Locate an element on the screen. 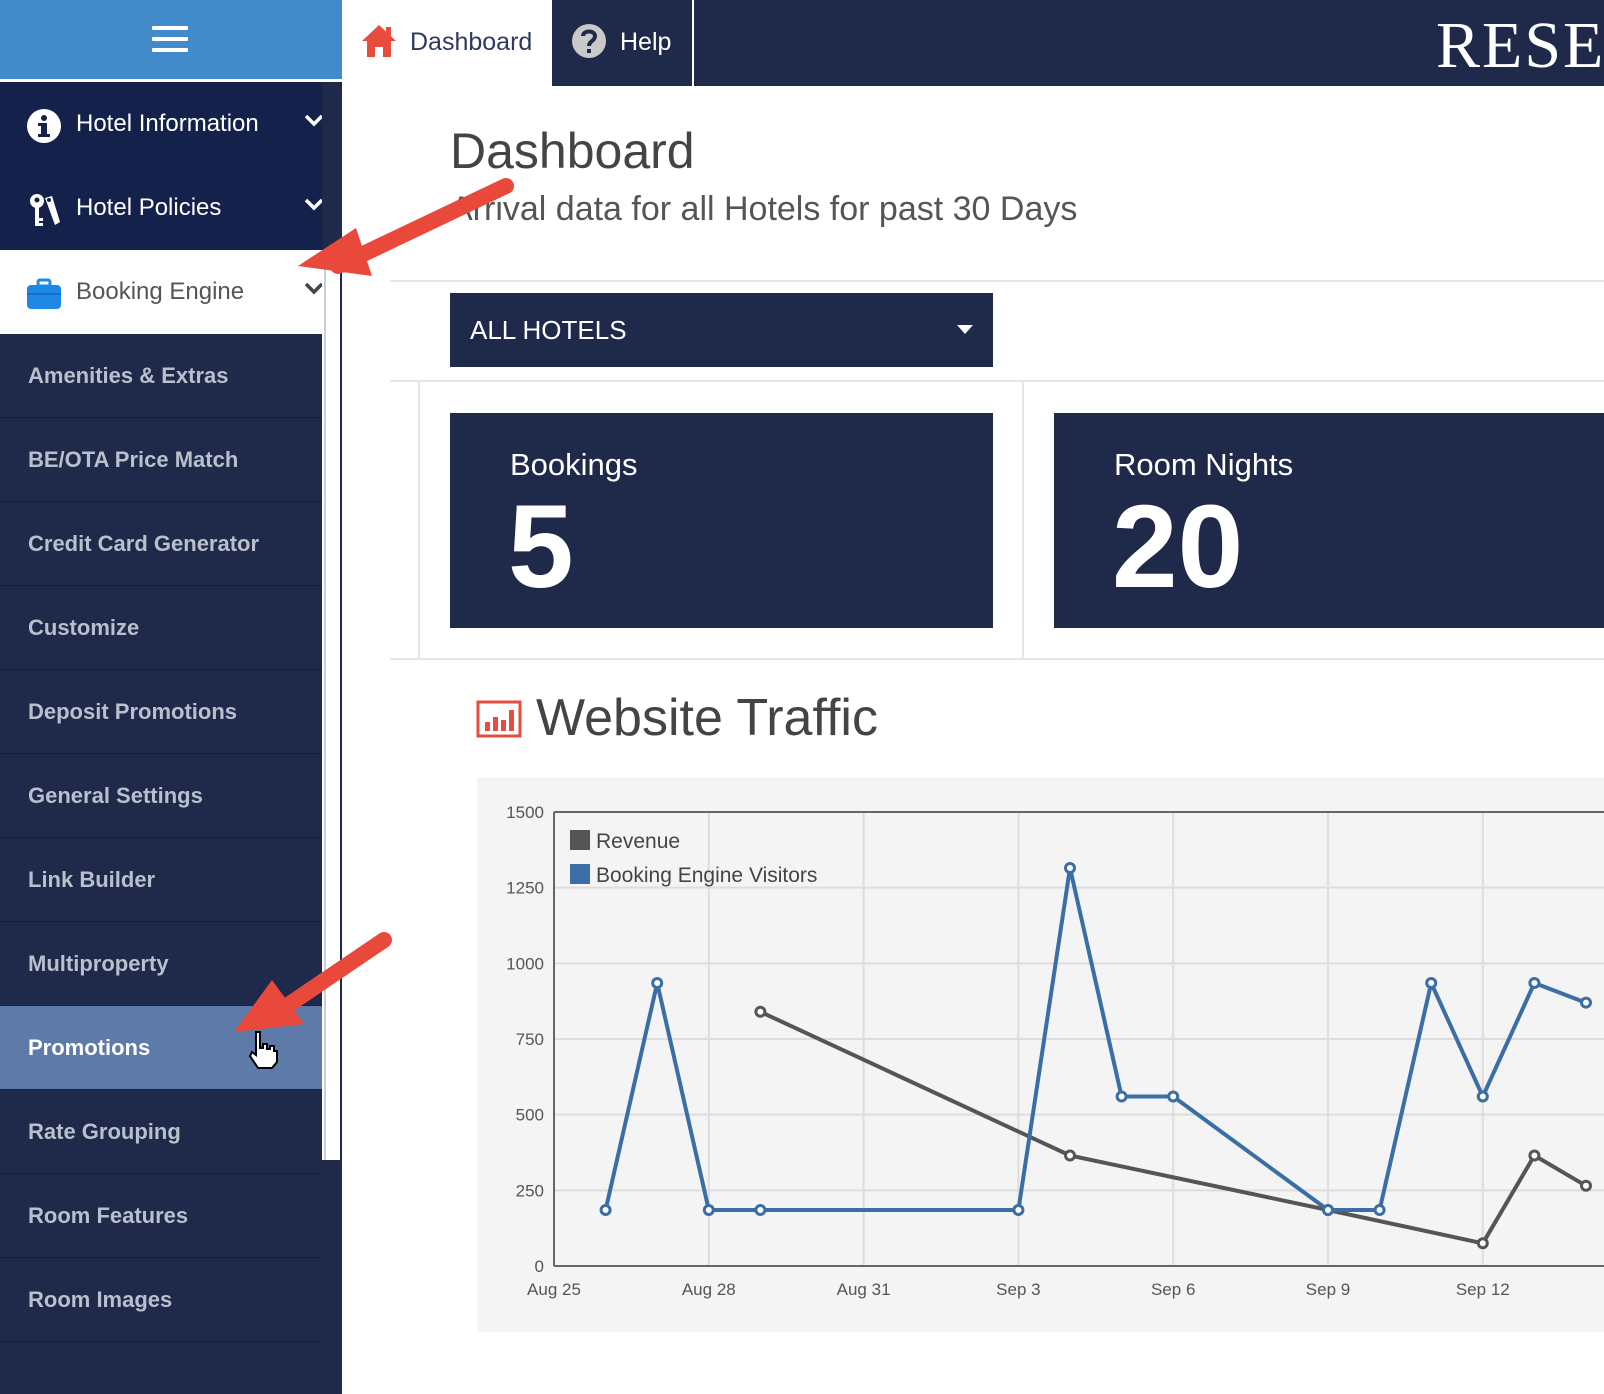 This screenshot has height=1394, width=1604. tab-label: Help is located at coordinates (646, 42).